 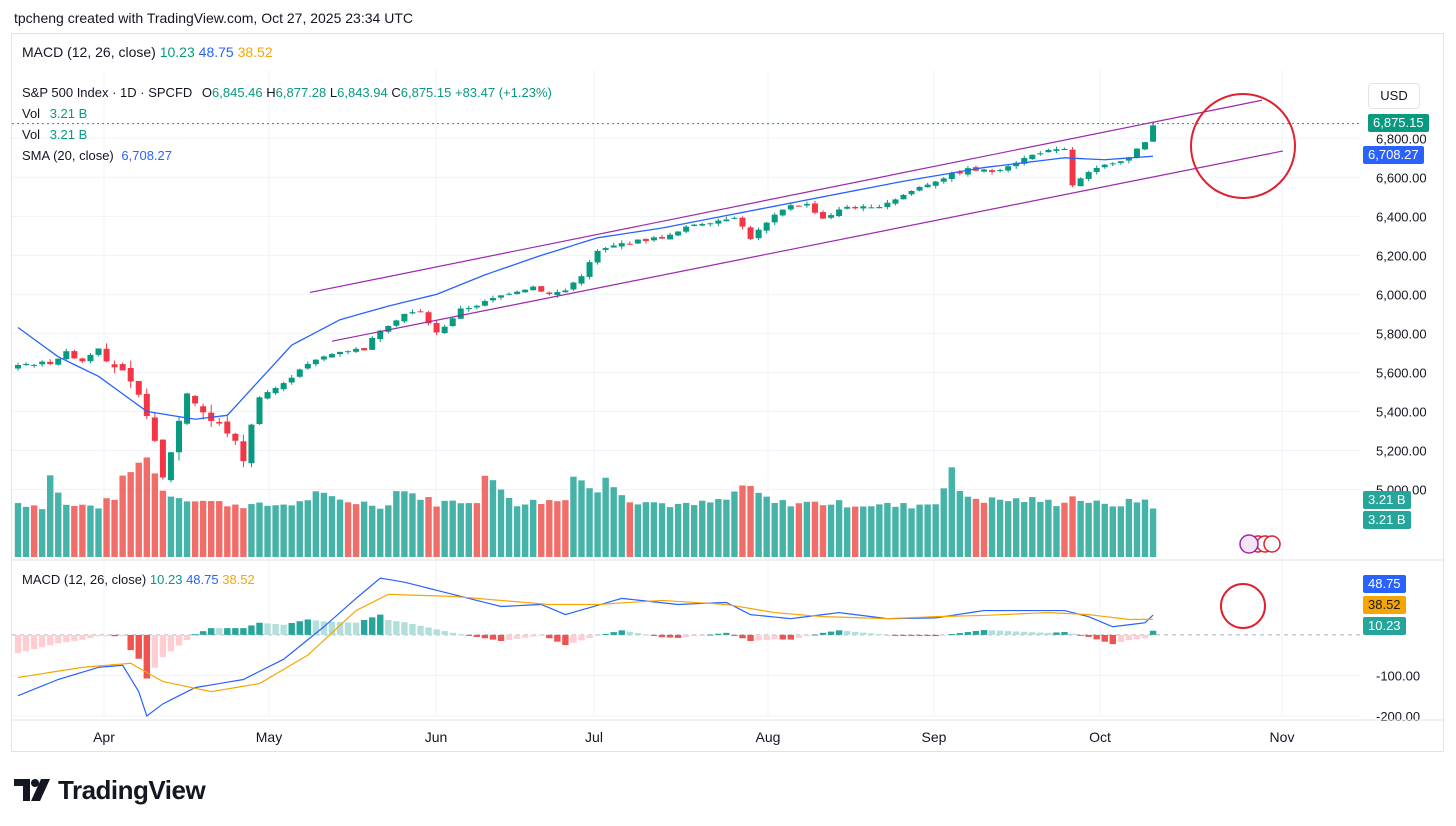 What do you see at coordinates (362, 92) in the screenshot?
I see `low-value: 6,843.94` at bounding box center [362, 92].